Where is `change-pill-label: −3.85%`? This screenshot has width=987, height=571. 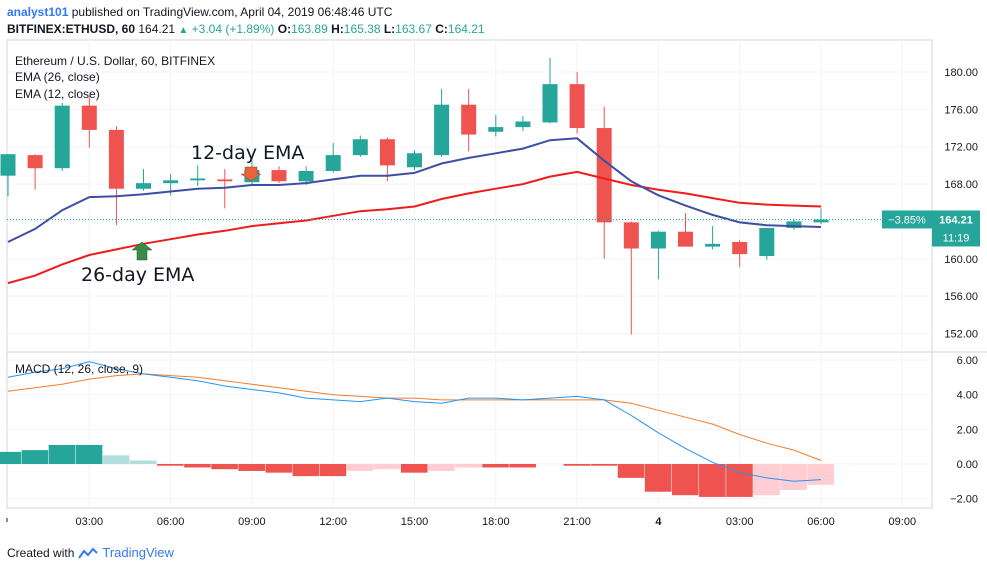 change-pill-label: −3.85% is located at coordinates (907, 220).